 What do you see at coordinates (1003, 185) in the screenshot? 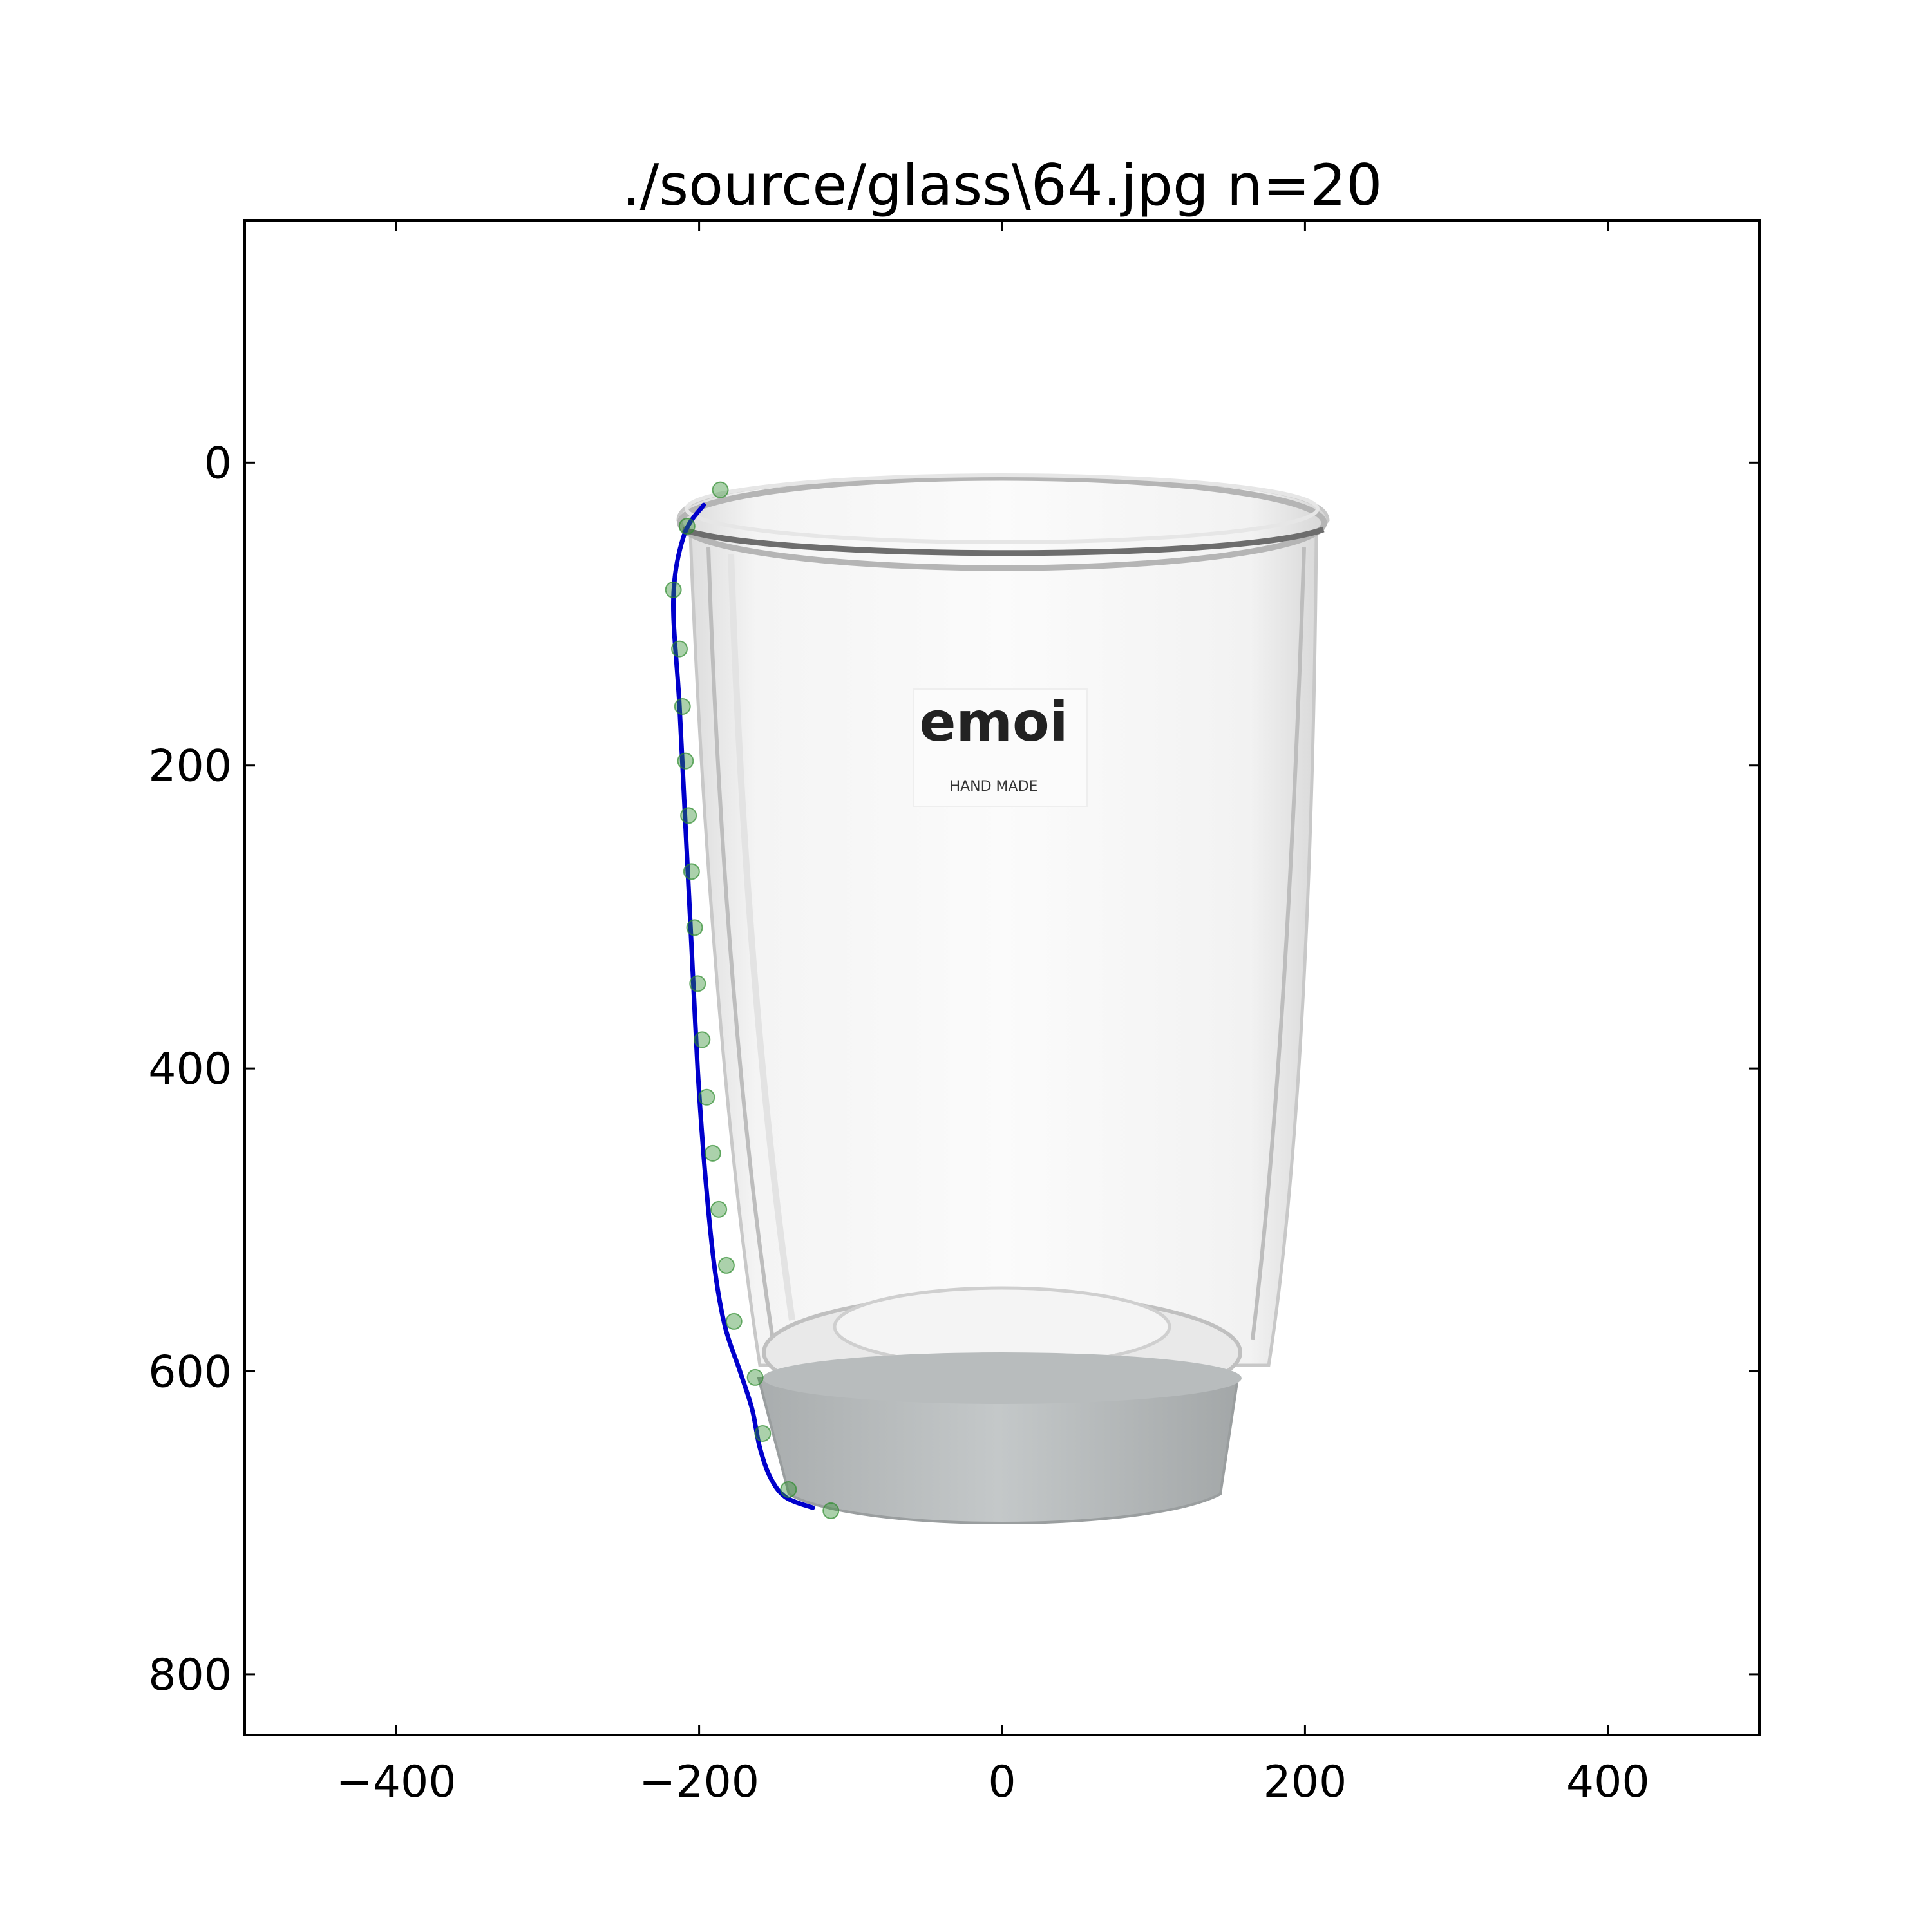
I see `chart-title: ./source/glass\64.jpg n=20` at bounding box center [1003, 185].